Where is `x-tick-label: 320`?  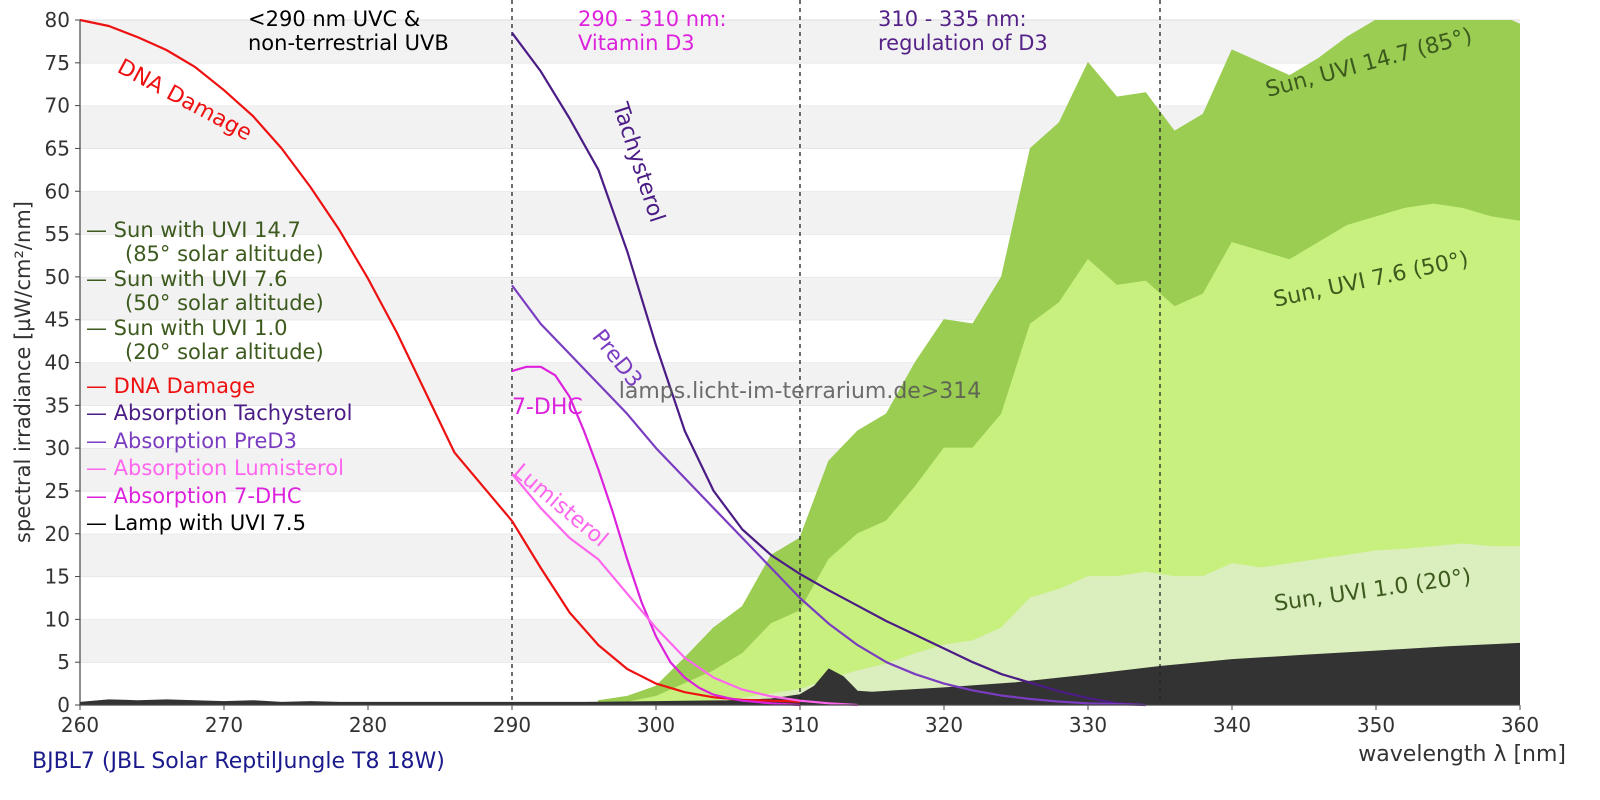
x-tick-label: 320 is located at coordinates (944, 725).